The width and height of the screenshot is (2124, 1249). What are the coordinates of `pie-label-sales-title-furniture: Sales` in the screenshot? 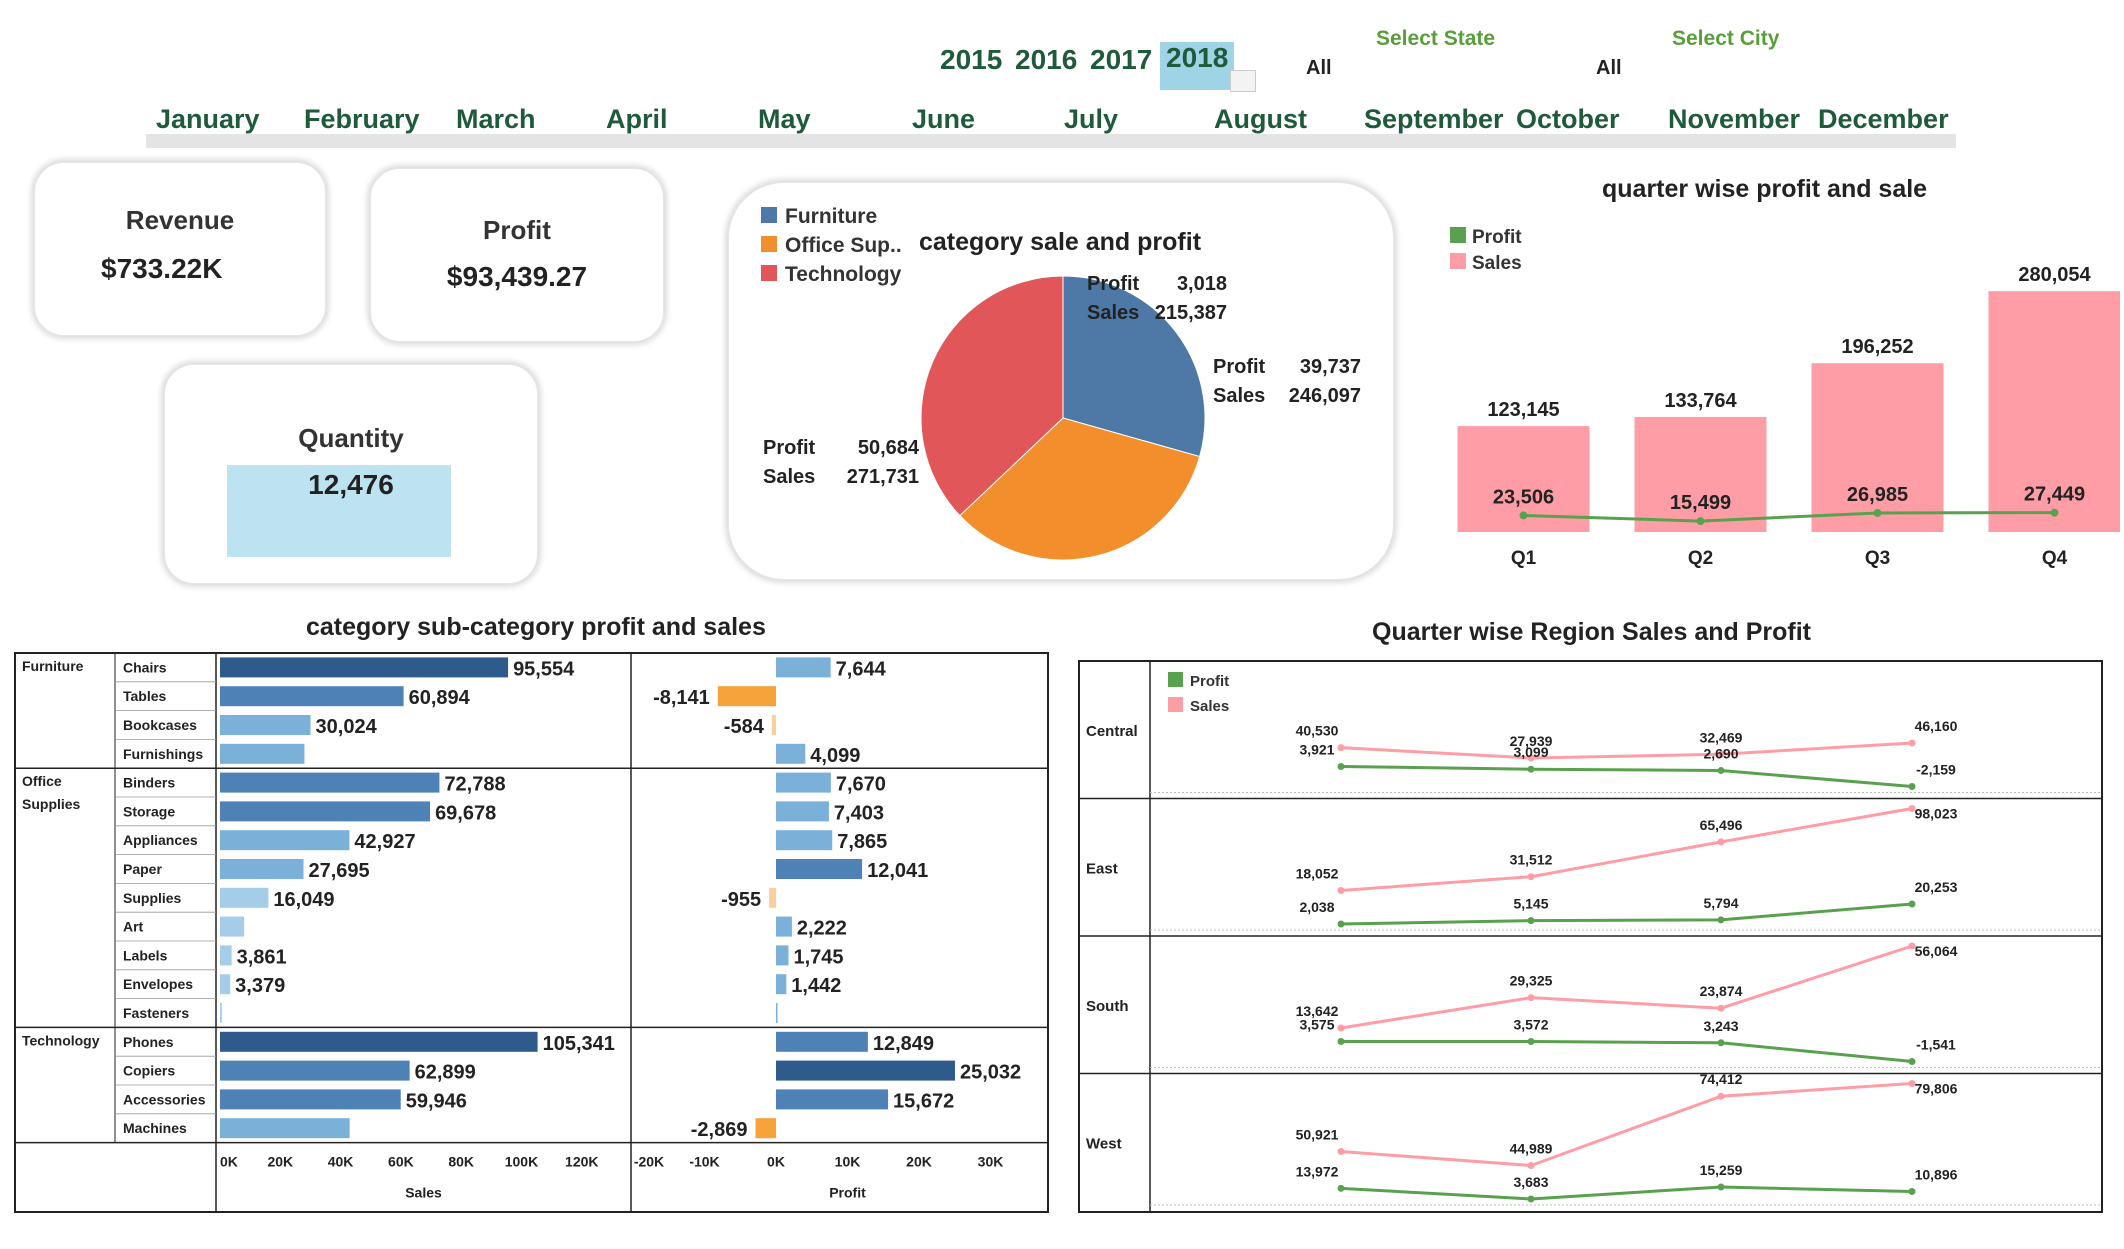 It's located at (1113, 313).